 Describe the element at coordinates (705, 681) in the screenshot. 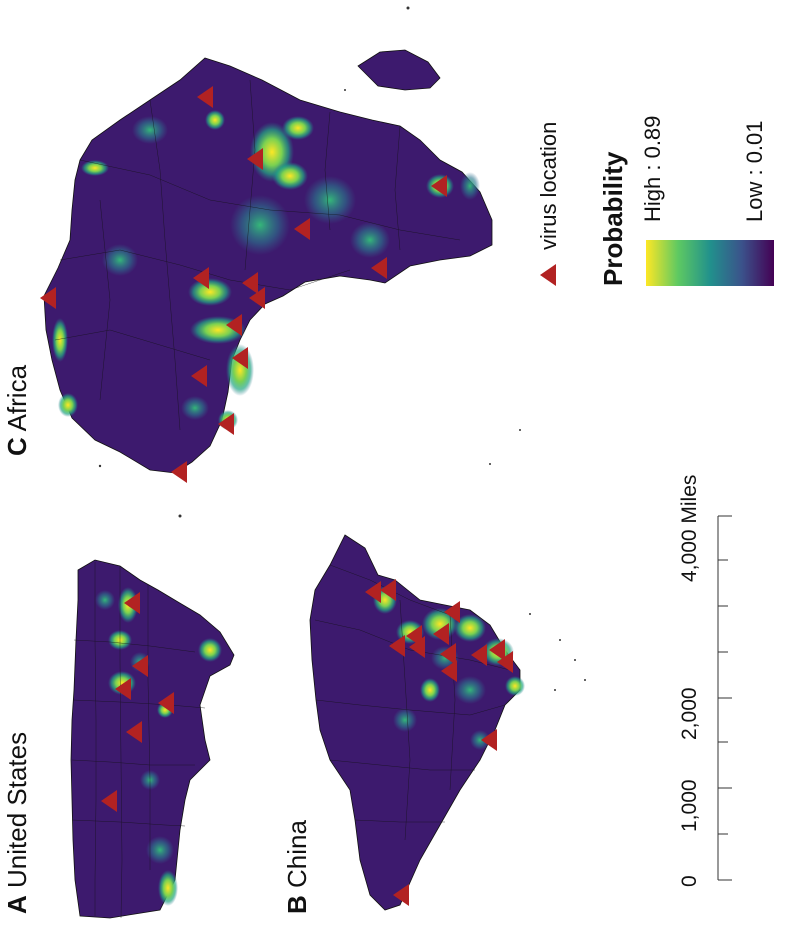

I see `scale-bar: 0 1,000 2,000 4,000 Miles` at that location.